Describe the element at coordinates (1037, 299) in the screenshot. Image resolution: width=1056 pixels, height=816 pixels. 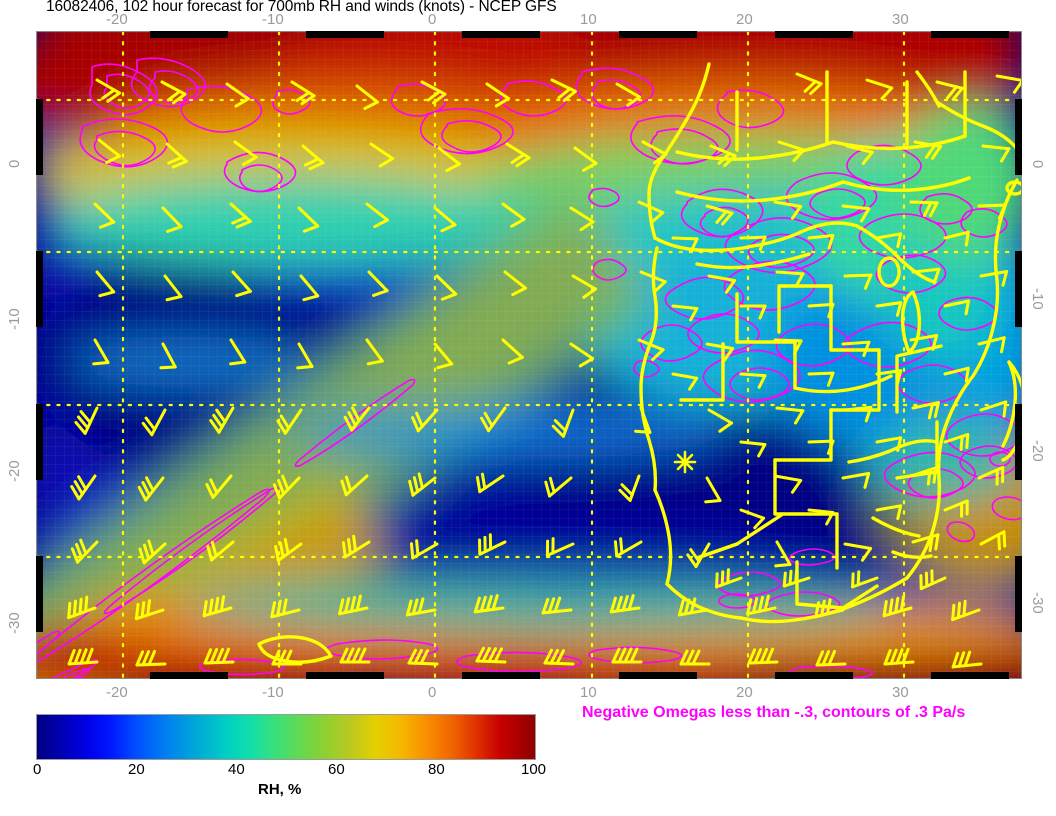
I see `y-tick-right-1: -10` at that location.